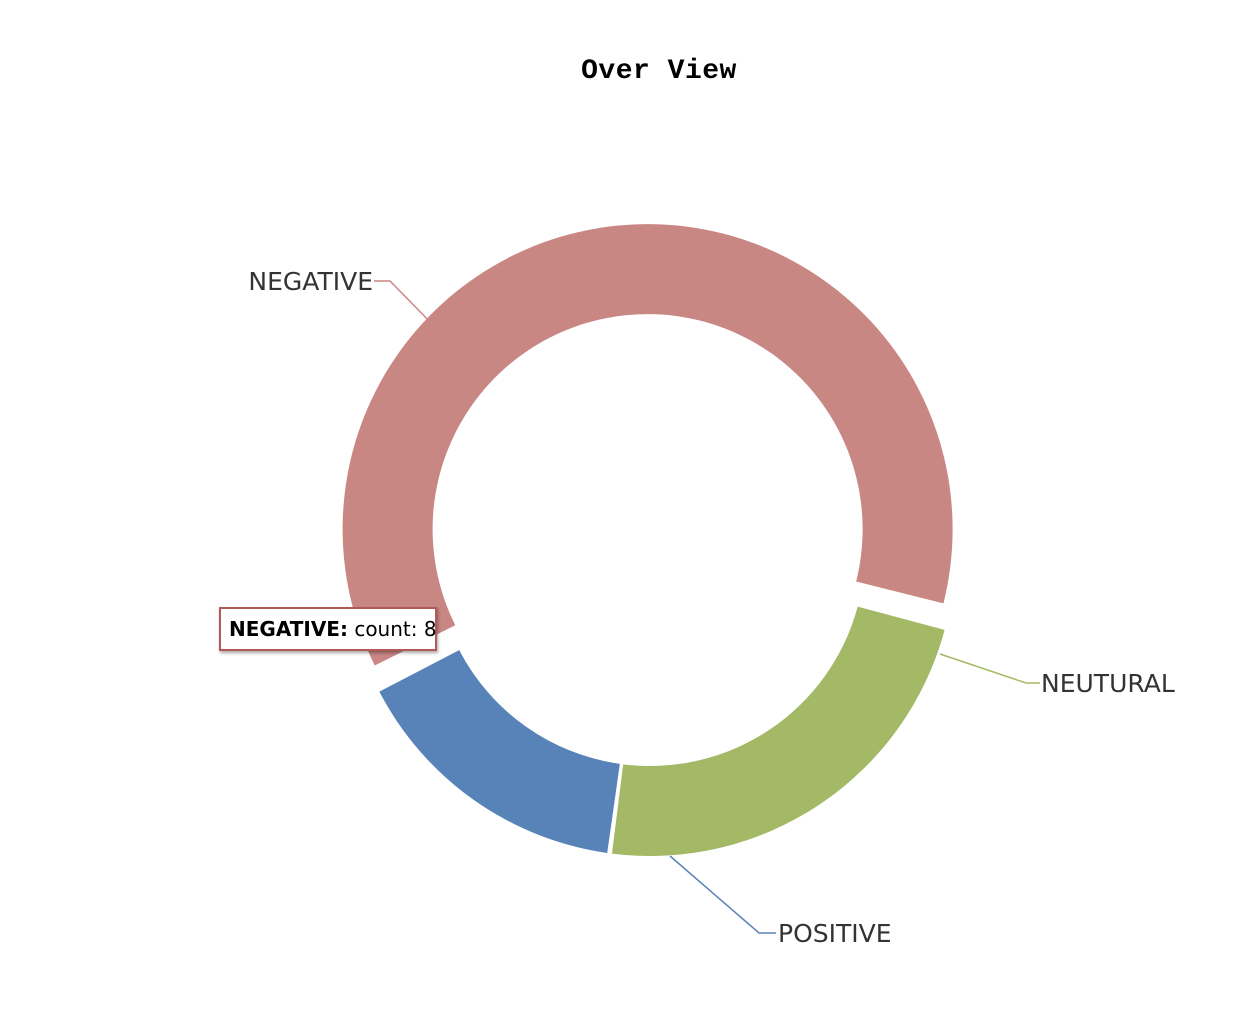 This screenshot has height=1026, width=1246. I want to click on chart-title: Over View, so click(659, 71).